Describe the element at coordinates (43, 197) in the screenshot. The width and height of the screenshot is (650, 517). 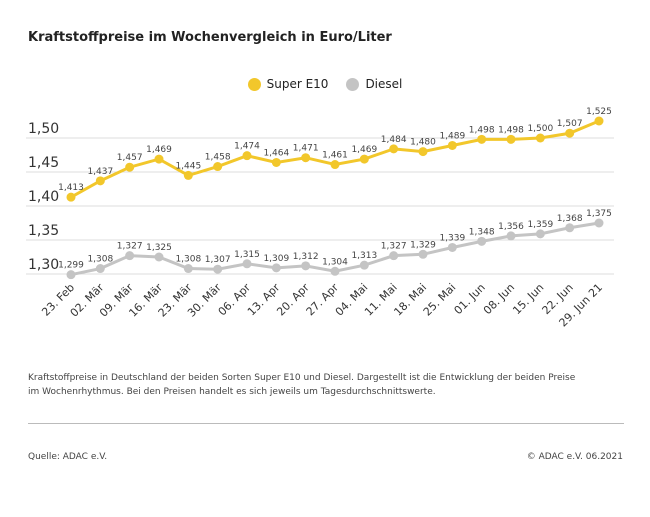
I see `y-tick-label: 1,40` at that location.